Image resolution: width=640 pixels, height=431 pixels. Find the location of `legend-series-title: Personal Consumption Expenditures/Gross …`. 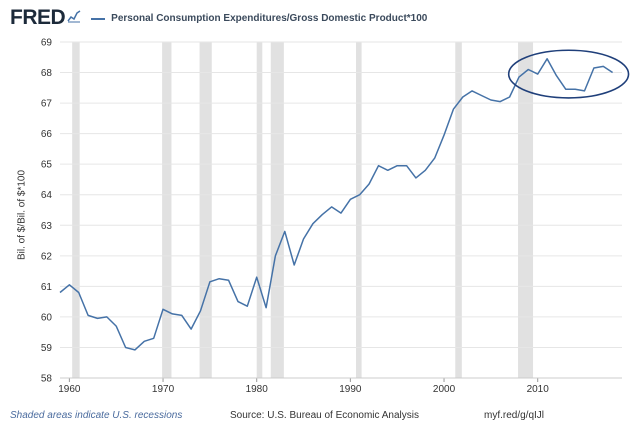

legend-series-title: Personal Consumption Expenditures/Gross … is located at coordinates (269, 18).